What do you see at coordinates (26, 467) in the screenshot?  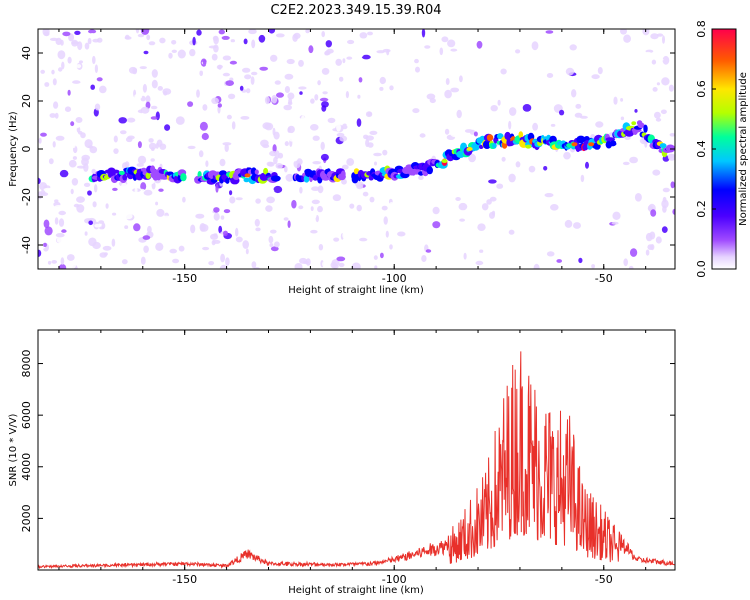 I see `y-tick-label: 4000` at bounding box center [26, 467].